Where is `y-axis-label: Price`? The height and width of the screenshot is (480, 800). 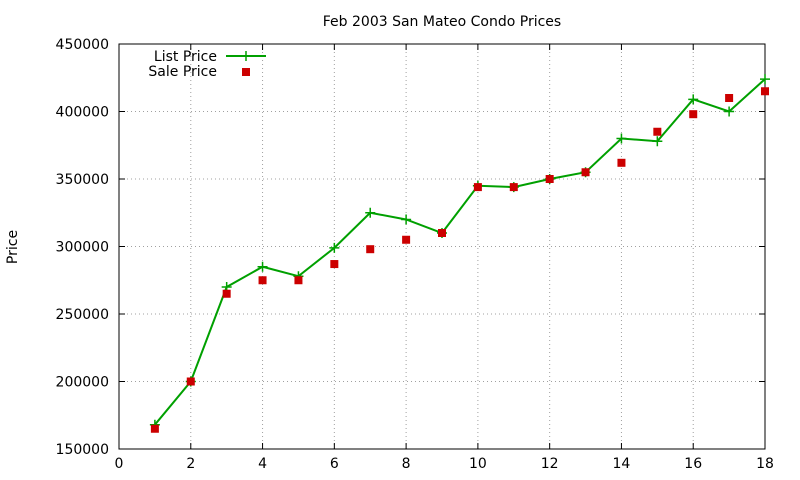
y-axis-label: Price is located at coordinates (13, 247).